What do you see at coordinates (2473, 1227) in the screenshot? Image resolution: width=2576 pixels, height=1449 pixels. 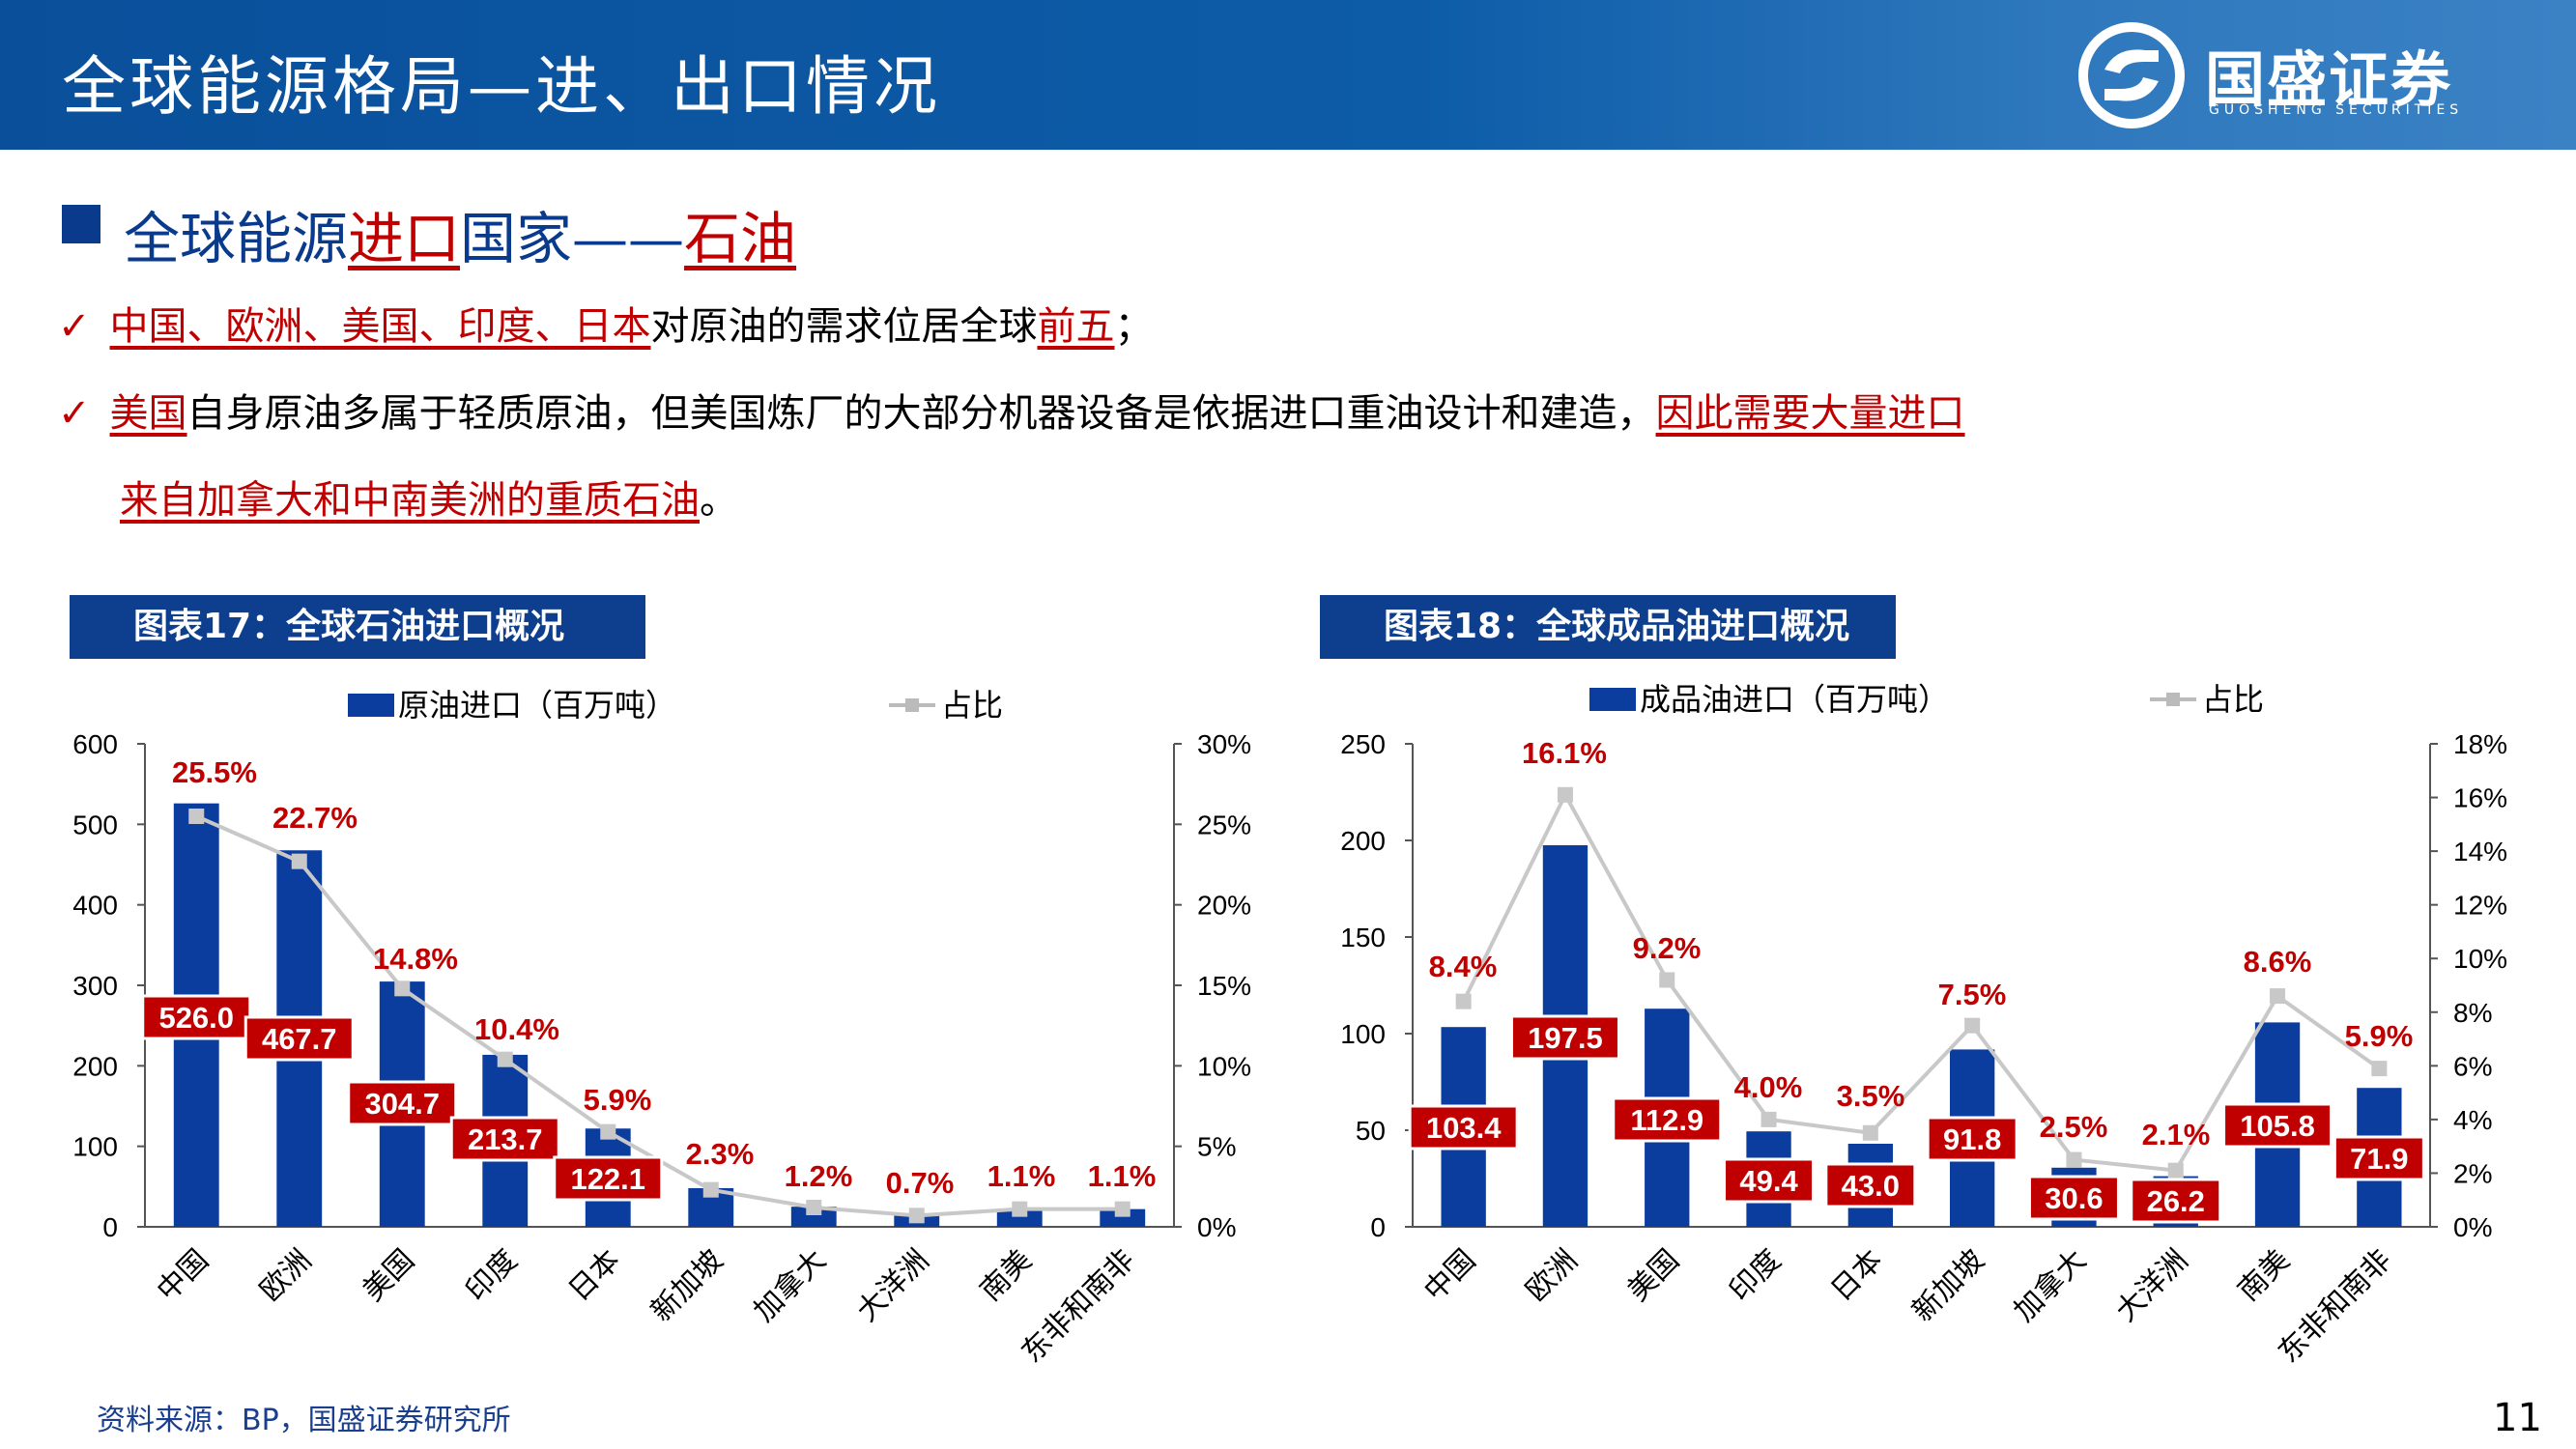 I see `y2-tick-label: 0%` at bounding box center [2473, 1227].